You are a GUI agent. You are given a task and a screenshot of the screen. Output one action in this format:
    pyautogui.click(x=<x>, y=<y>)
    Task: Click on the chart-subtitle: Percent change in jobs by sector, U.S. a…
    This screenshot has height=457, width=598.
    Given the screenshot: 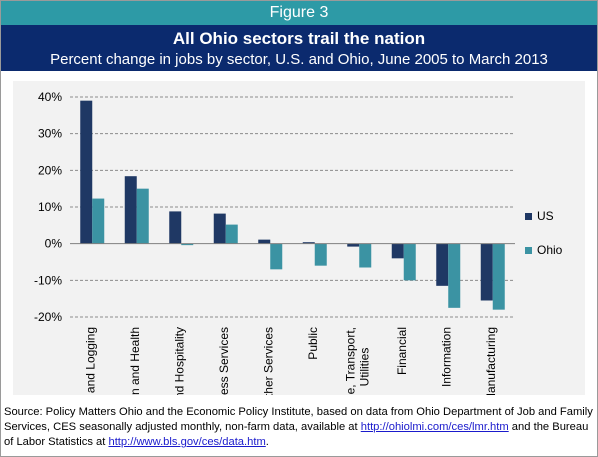 What is the action you would take?
    pyautogui.click(x=299, y=59)
    